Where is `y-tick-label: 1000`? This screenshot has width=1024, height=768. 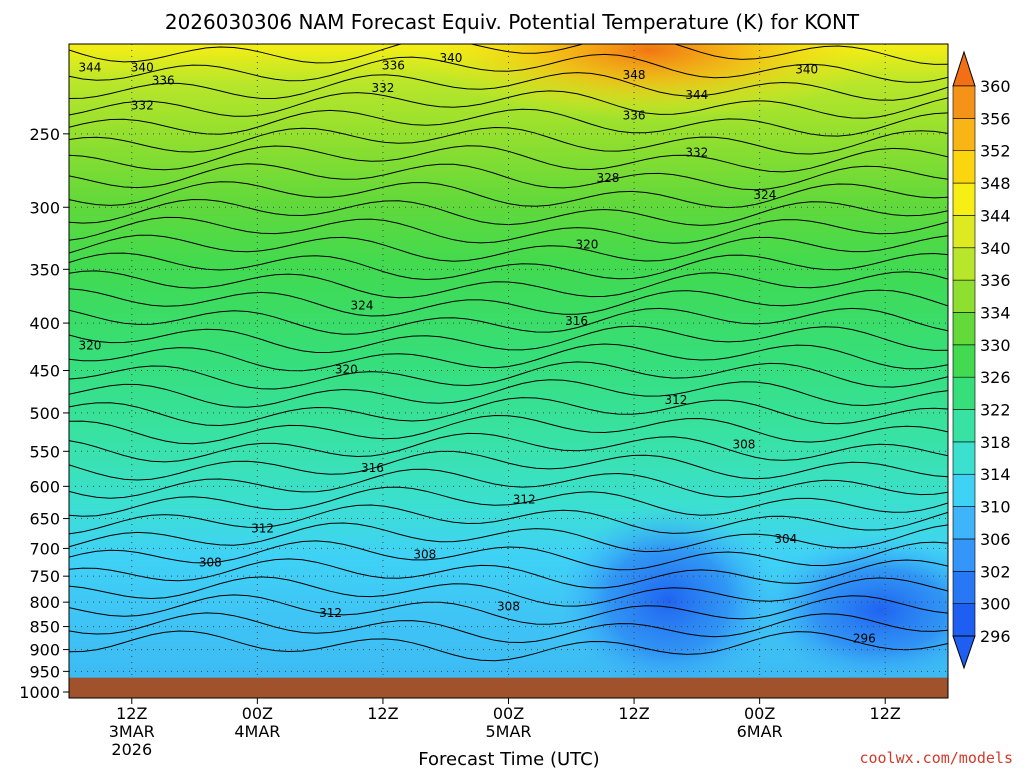 y-tick-label: 1000 is located at coordinates (39, 692).